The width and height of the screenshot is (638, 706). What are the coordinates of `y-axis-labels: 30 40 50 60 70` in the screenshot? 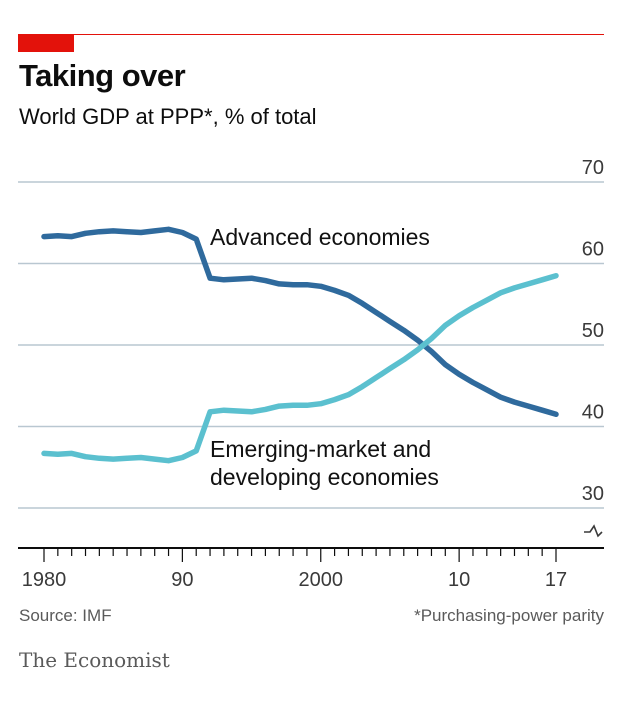 It's located at (593, 331).